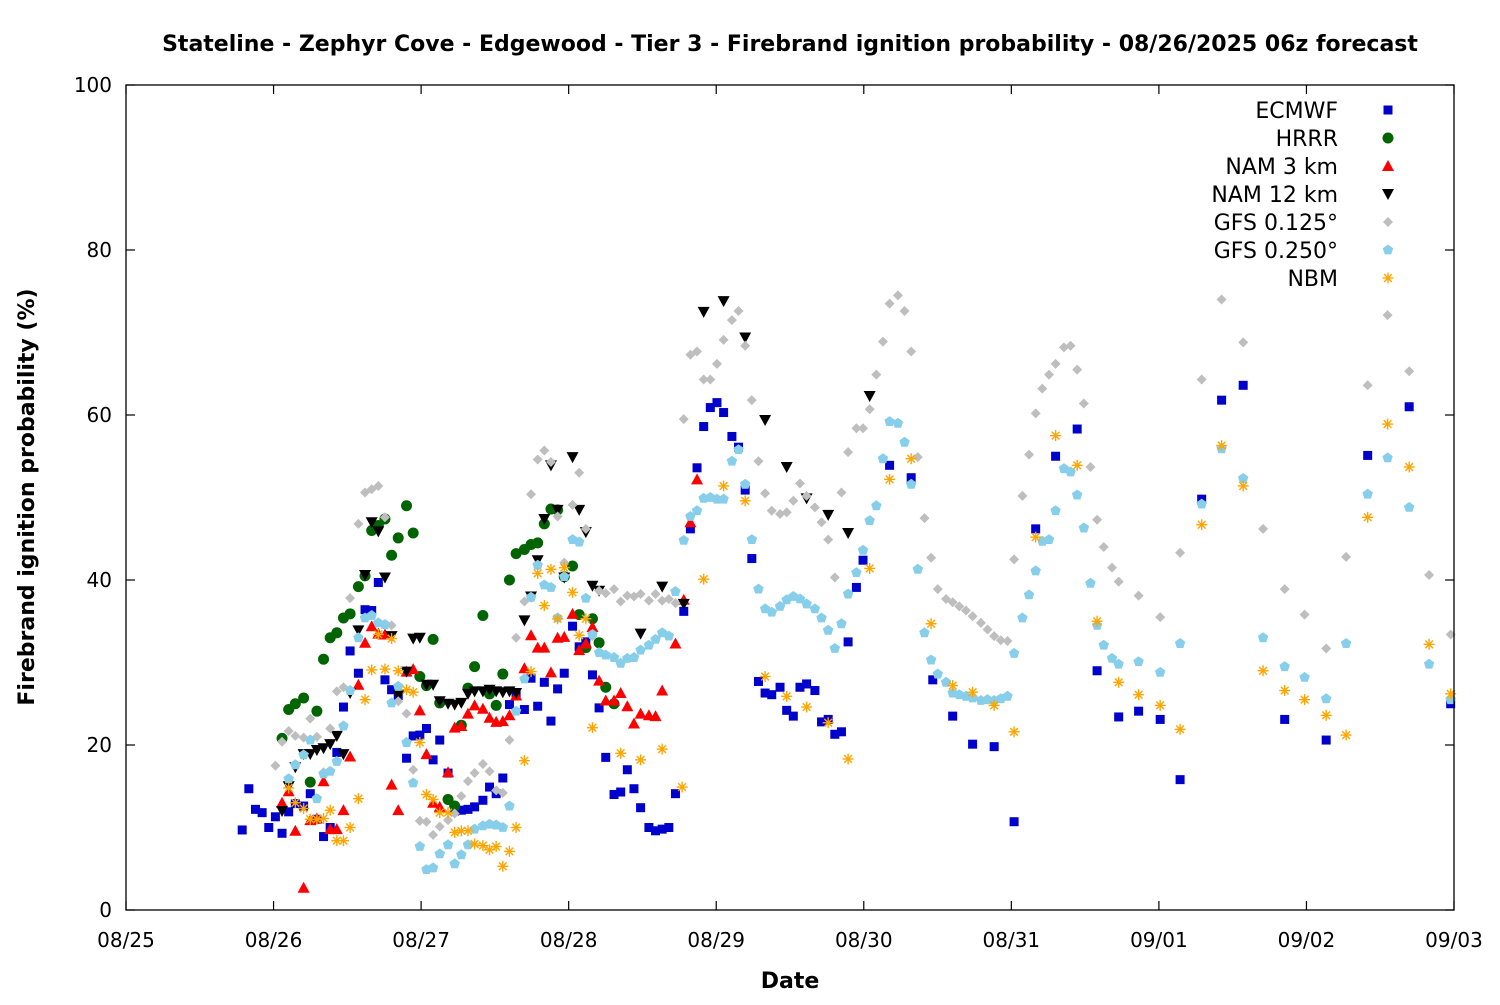  Describe the element at coordinates (1159, 940) in the screenshot. I see `x-tick-label: 09/01` at that location.